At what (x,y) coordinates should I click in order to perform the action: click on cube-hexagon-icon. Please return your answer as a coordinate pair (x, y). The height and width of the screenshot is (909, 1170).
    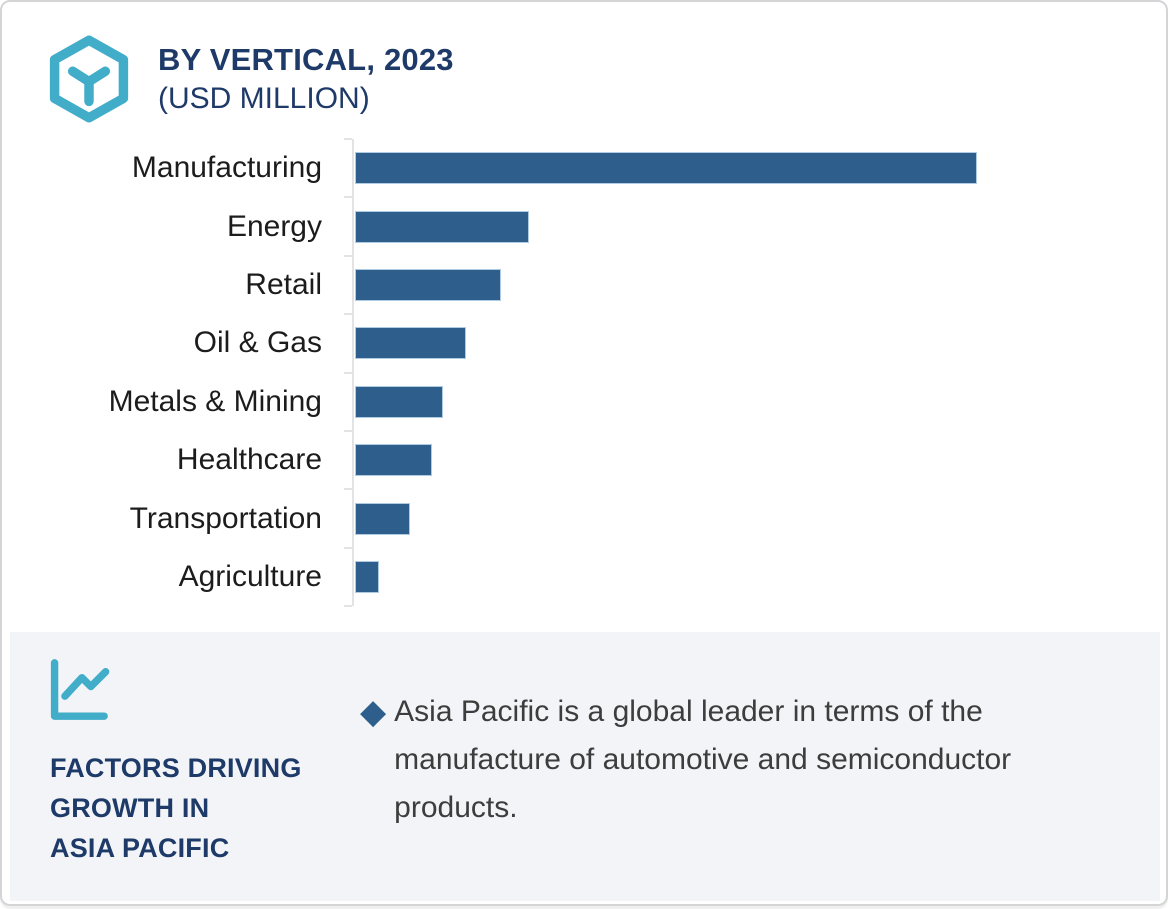
    Looking at the image, I should click on (89, 79).